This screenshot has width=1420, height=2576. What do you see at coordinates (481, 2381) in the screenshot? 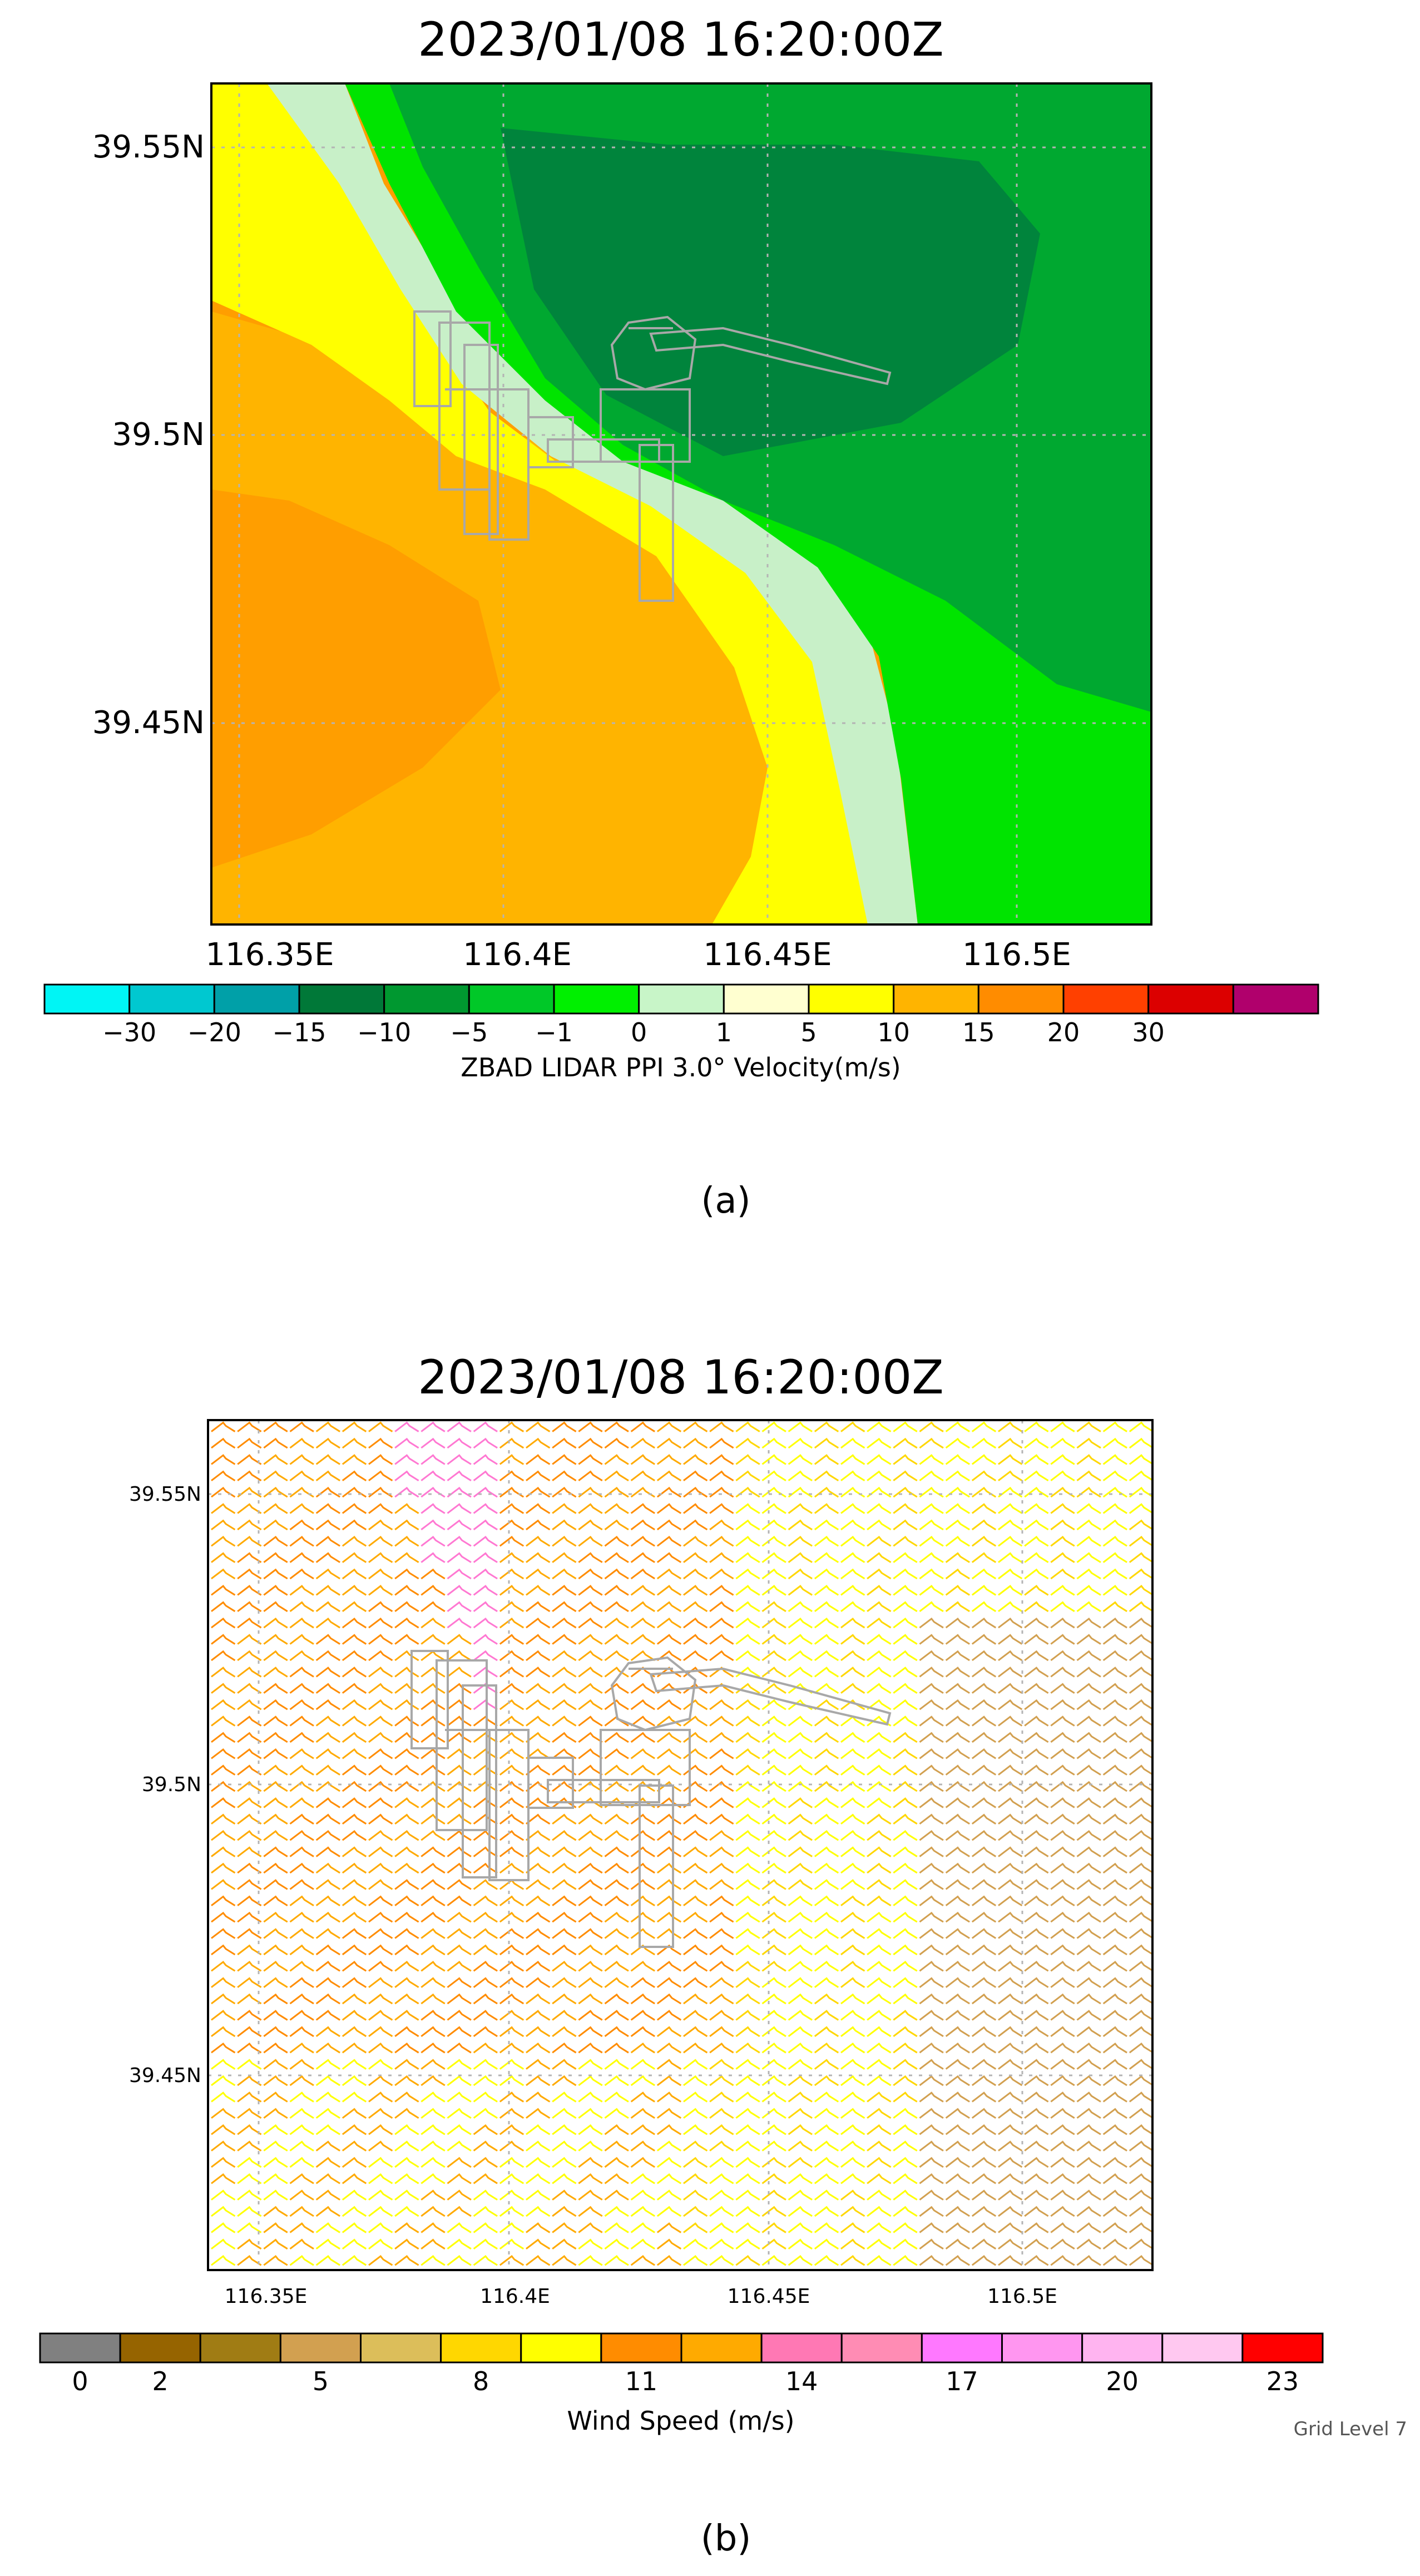
I see `colorbar-label: 8` at bounding box center [481, 2381].